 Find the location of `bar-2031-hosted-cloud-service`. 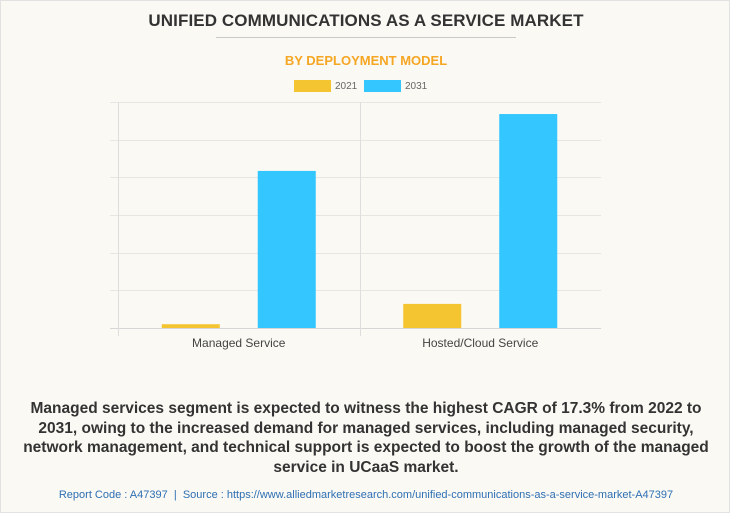

bar-2031-hosted-cloud-service is located at coordinates (528, 221).